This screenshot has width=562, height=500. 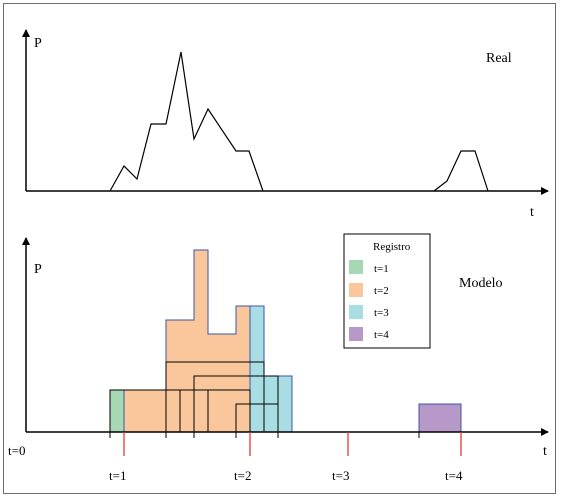 What do you see at coordinates (117, 411) in the screenshot?
I see `block-t1-green` at bounding box center [117, 411].